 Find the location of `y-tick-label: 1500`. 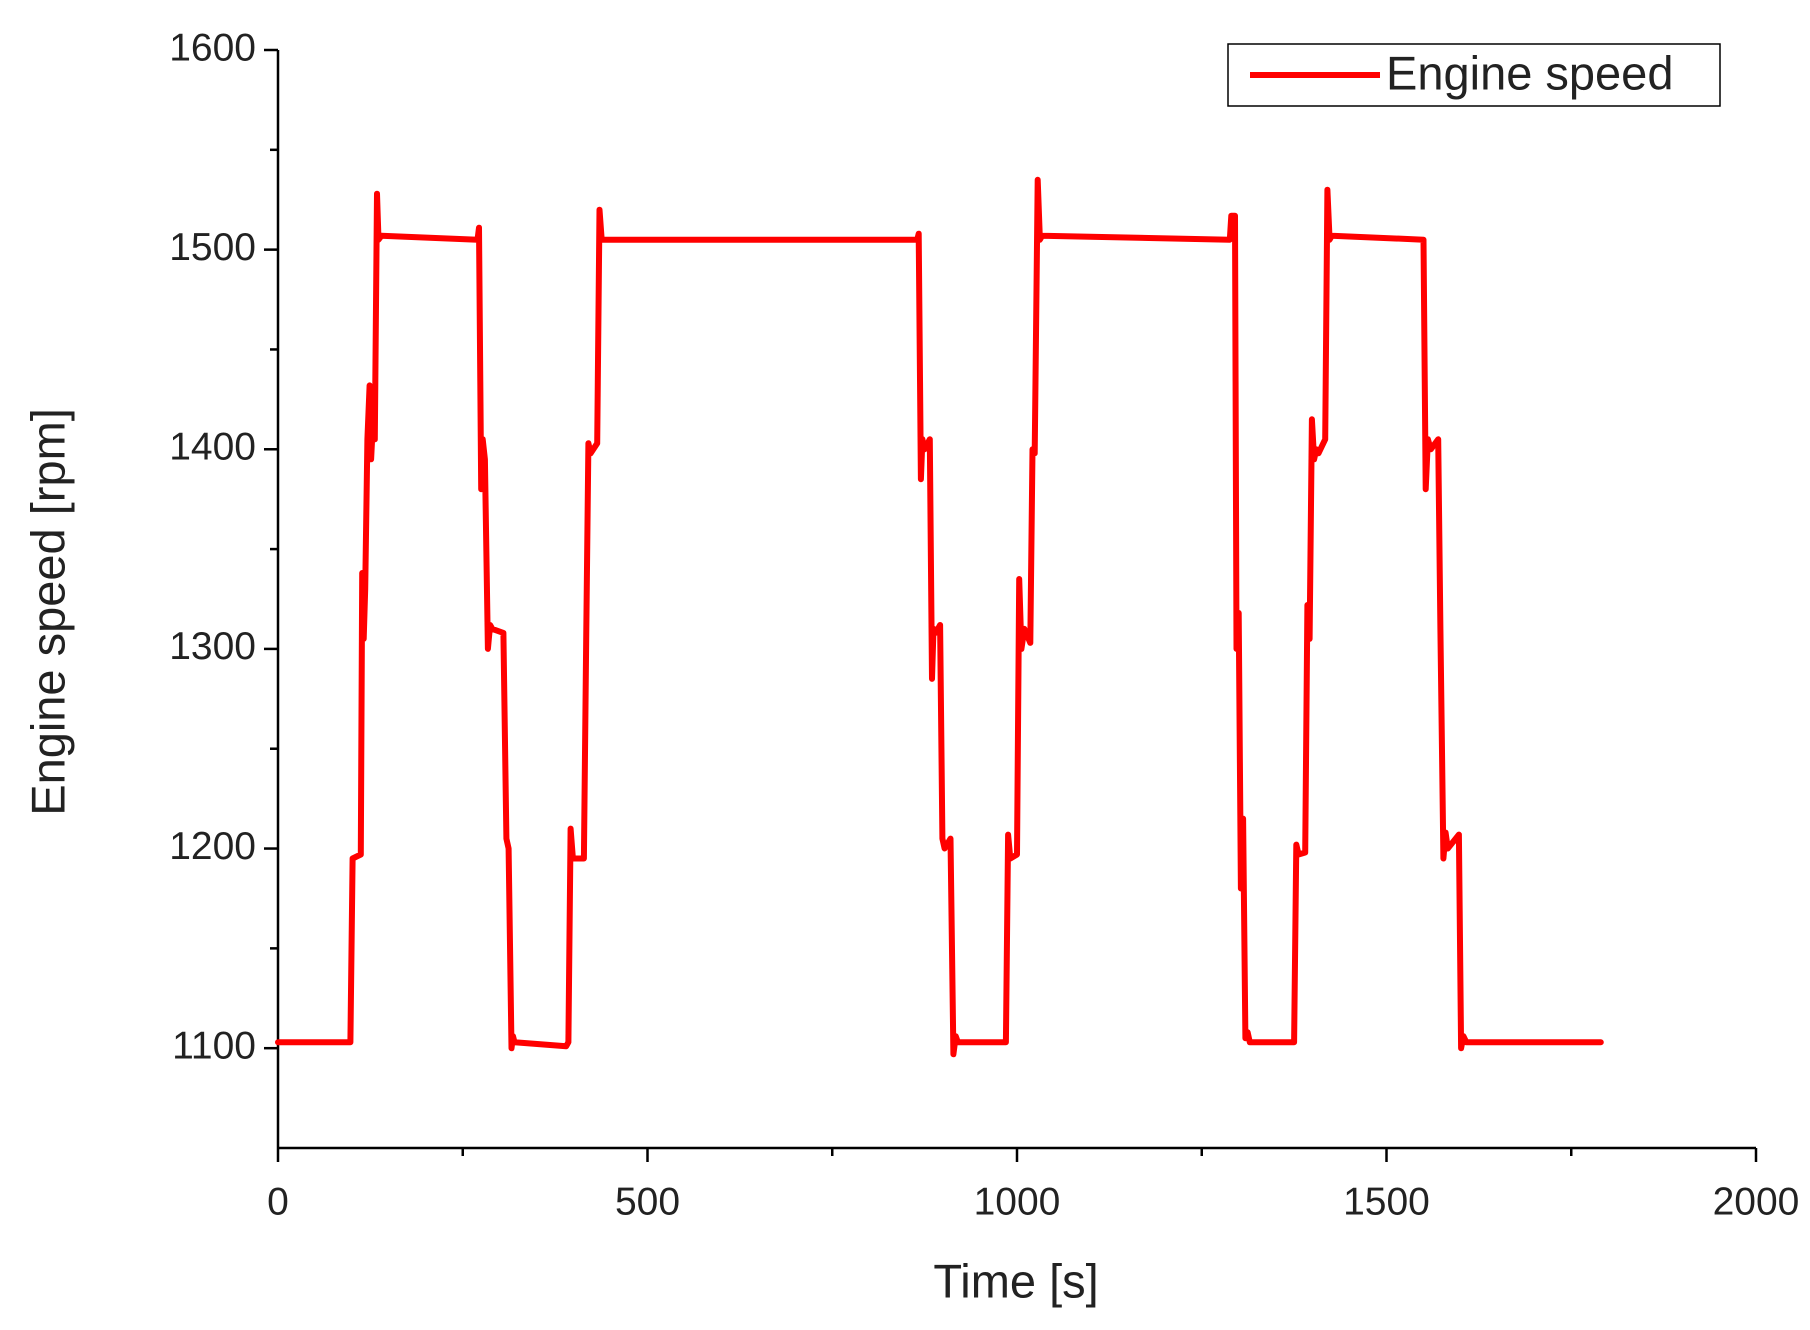

y-tick-label: 1500 is located at coordinates (212, 247).